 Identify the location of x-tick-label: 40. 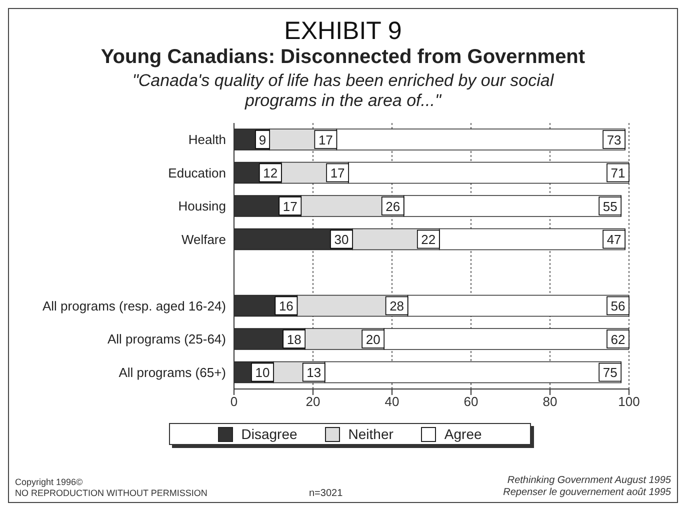
(392, 402).